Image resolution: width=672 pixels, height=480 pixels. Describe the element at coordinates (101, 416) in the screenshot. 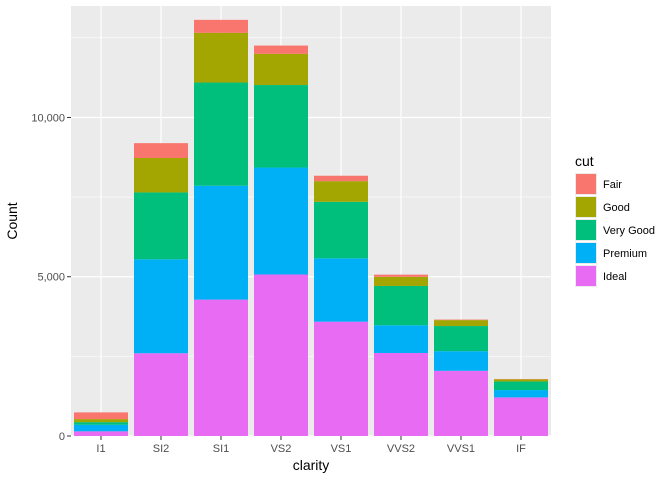

I see `bar-i1-fair` at that location.